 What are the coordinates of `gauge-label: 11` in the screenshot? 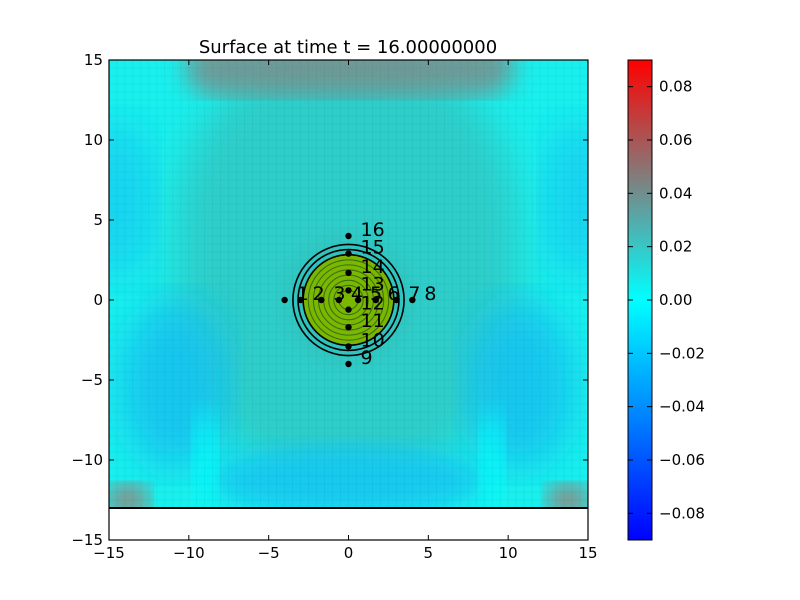 It's located at (373, 321).